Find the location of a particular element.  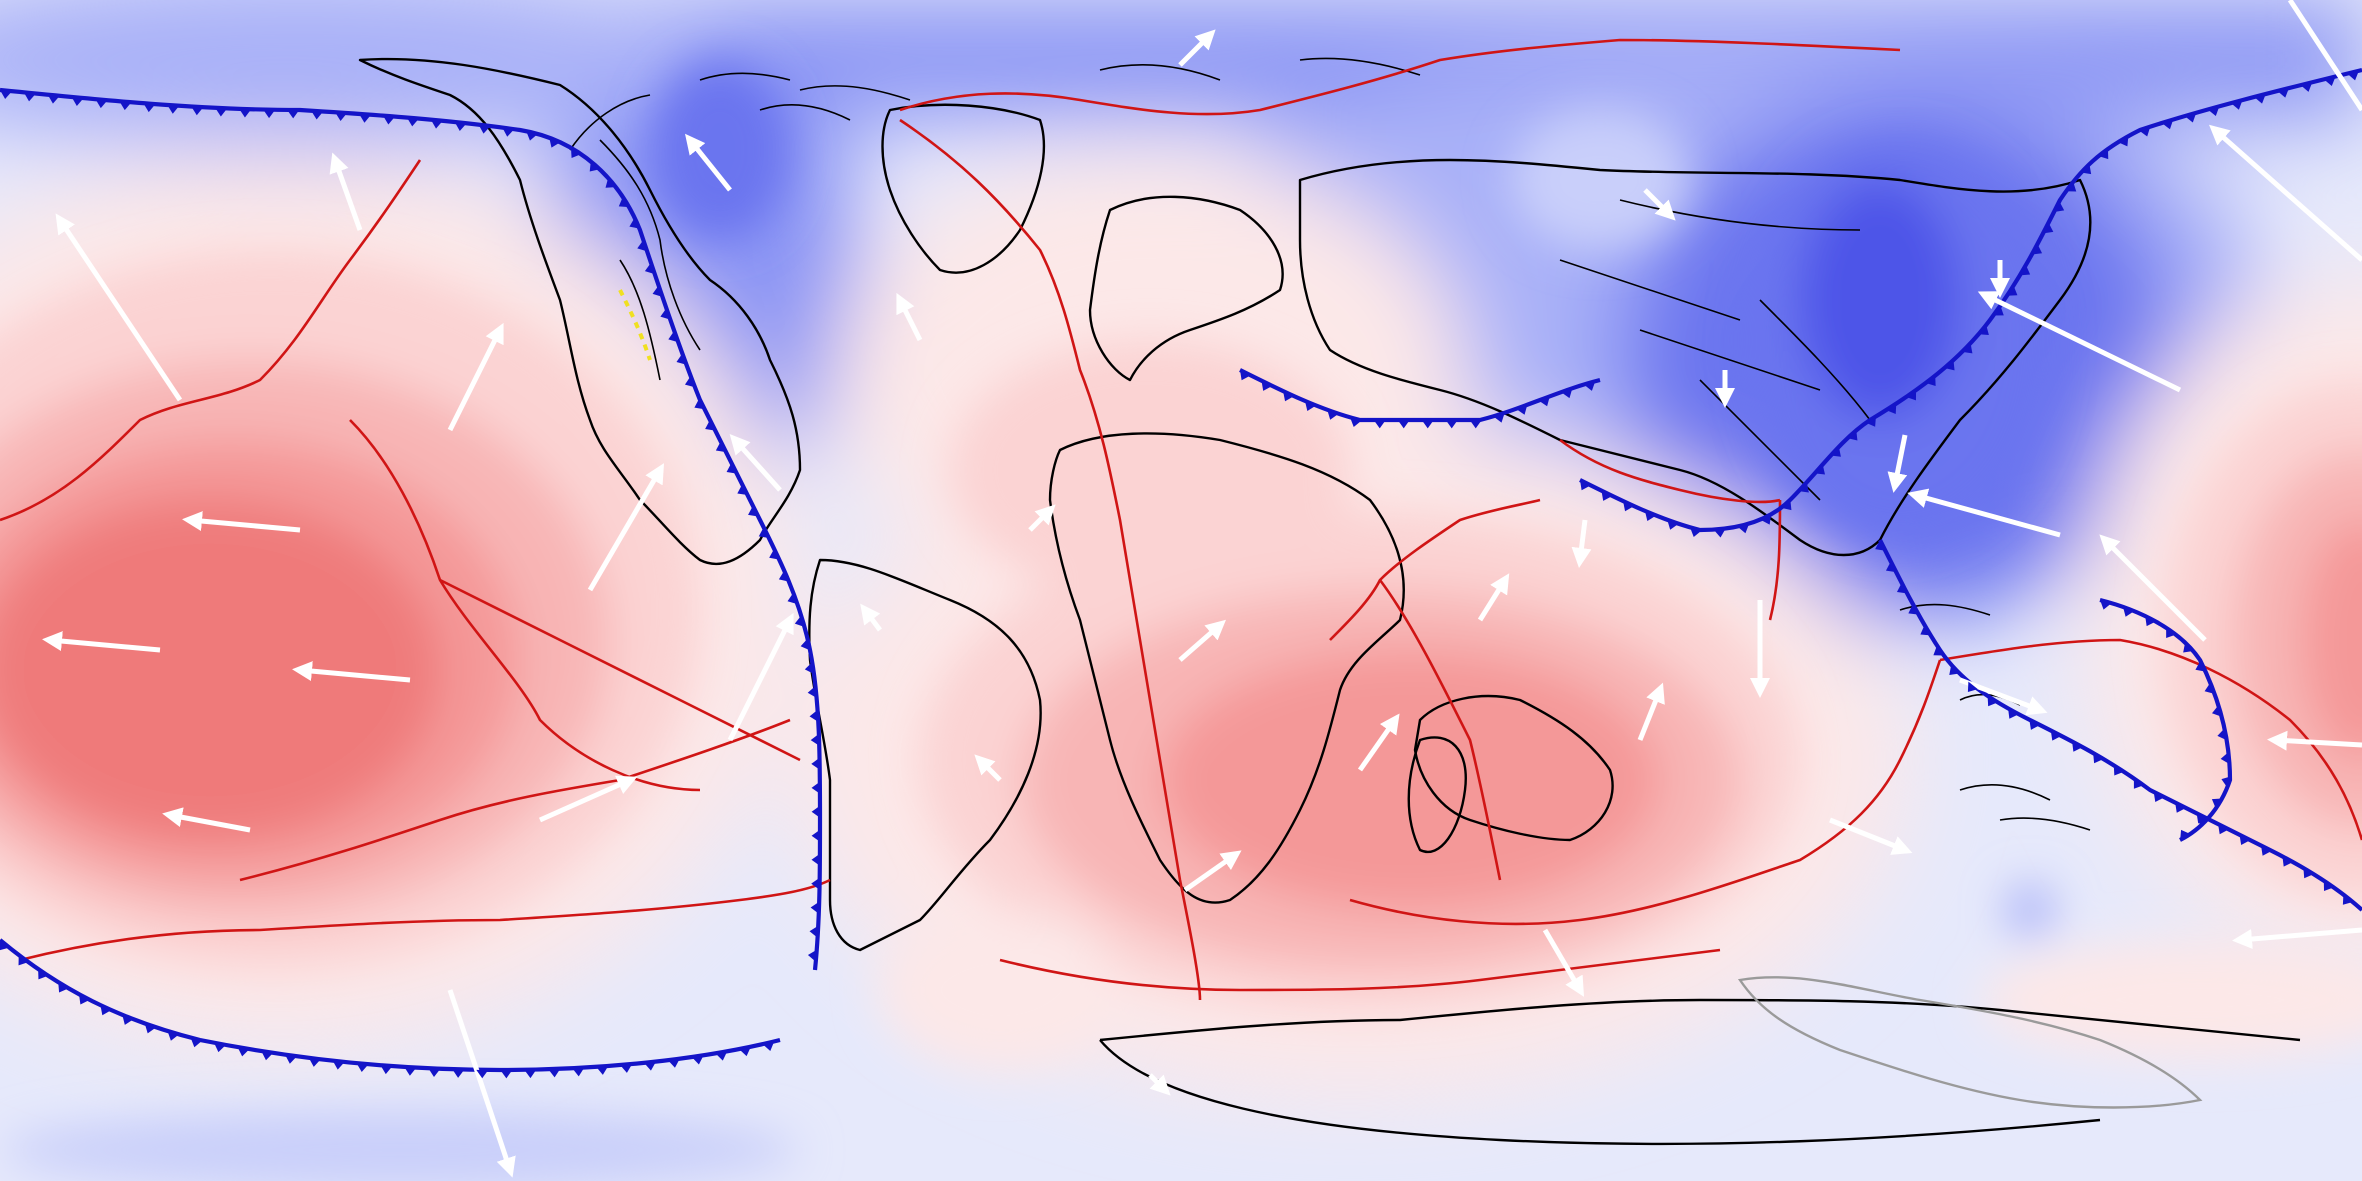

plate-boundary-pacific-south is located at coordinates (515, 800).